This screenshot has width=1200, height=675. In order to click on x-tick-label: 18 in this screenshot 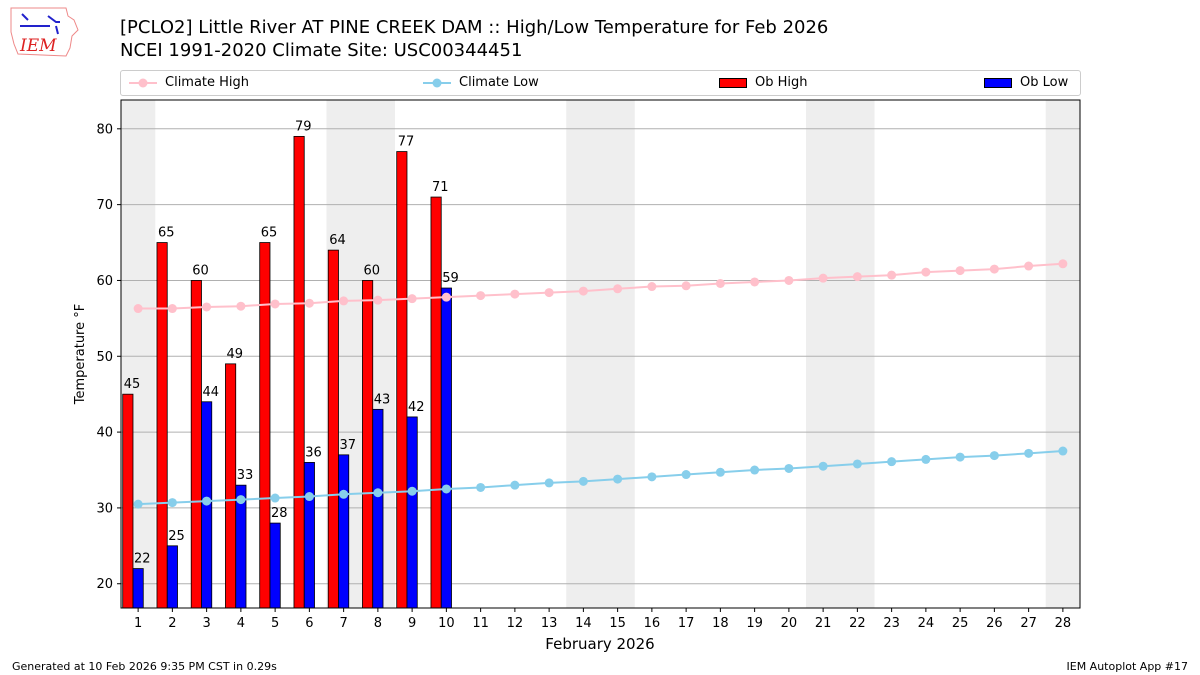, I will do `click(720, 623)`.